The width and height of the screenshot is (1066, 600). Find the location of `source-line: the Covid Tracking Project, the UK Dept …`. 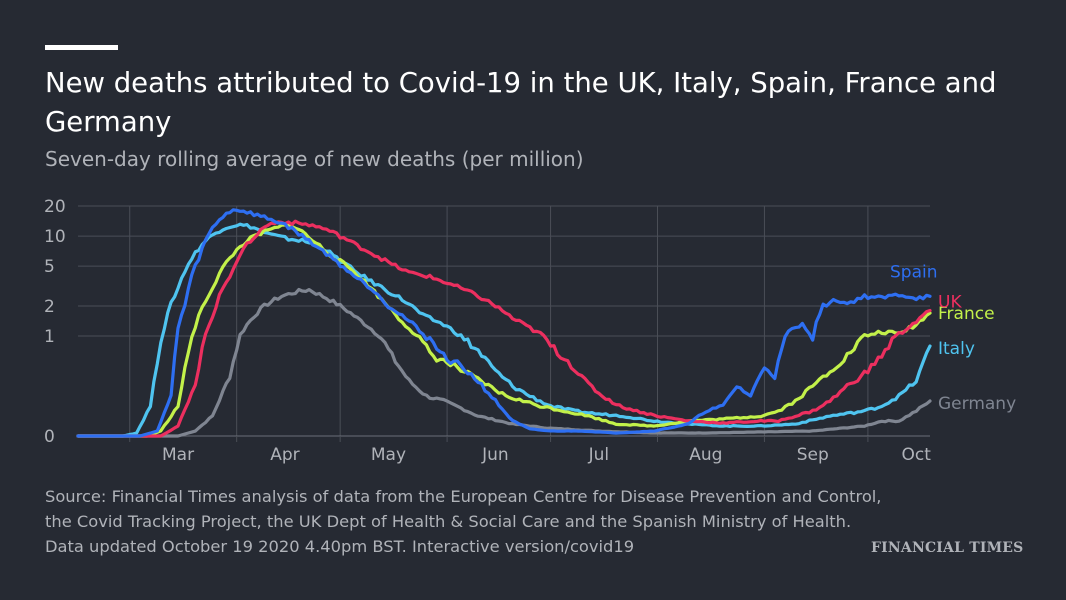

source-line: the Covid Tracking Project, the UK Dept … is located at coordinates (448, 521).